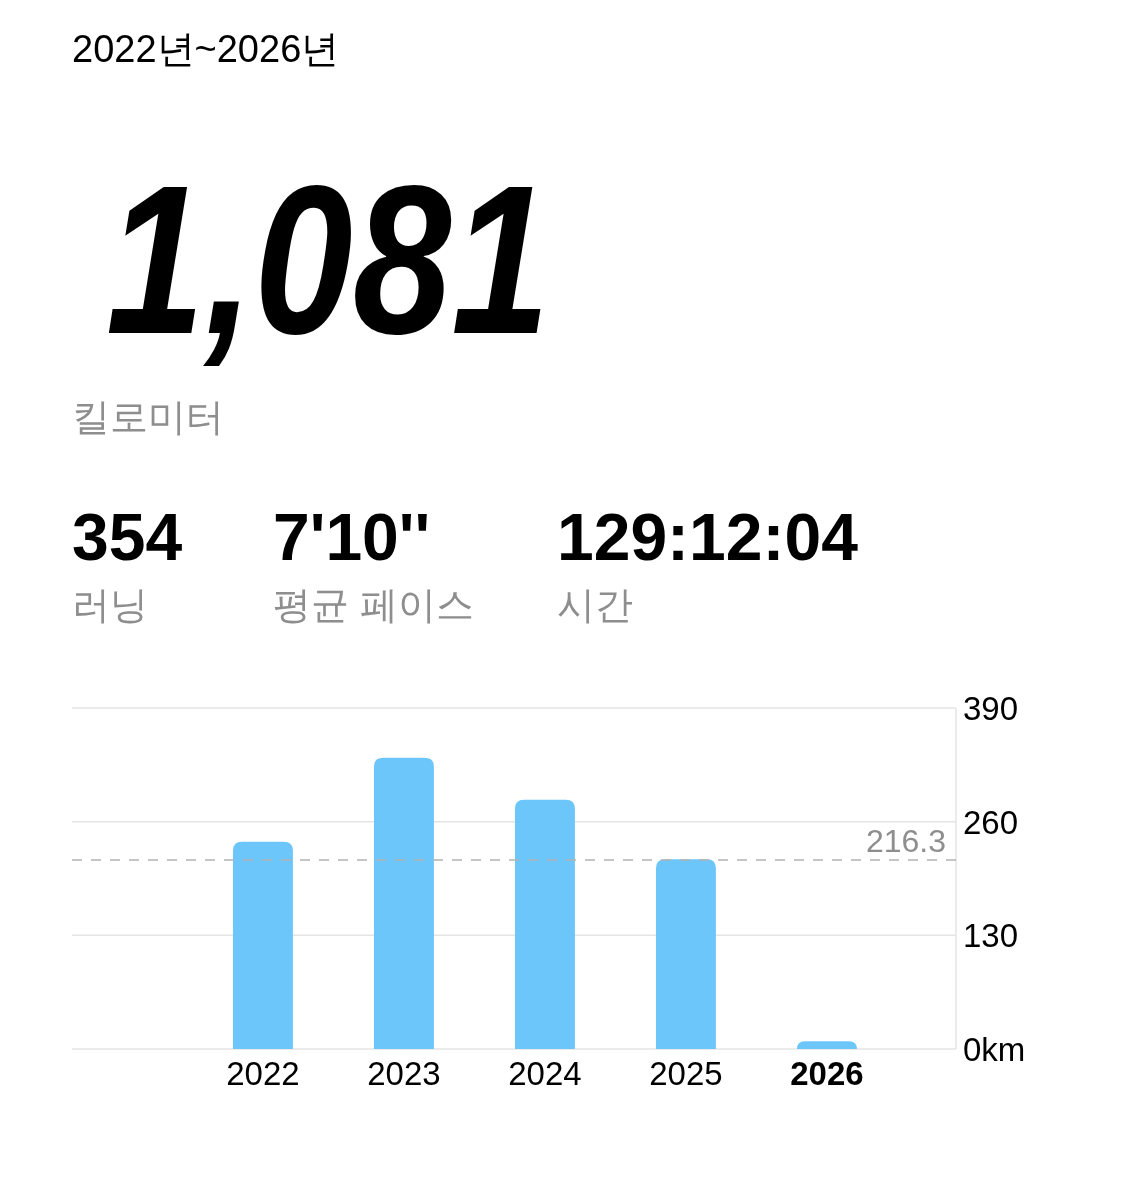 This screenshot has height=1192, width=1125. What do you see at coordinates (404, 1073) in the screenshot?
I see `x-tick-label: 2023` at bounding box center [404, 1073].